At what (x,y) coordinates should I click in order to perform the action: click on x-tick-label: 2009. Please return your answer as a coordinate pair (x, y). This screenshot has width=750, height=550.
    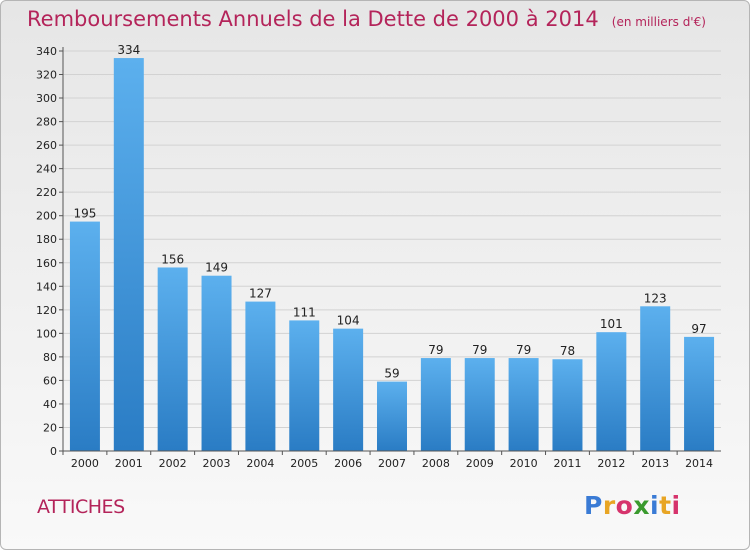
    Looking at the image, I should click on (480, 463).